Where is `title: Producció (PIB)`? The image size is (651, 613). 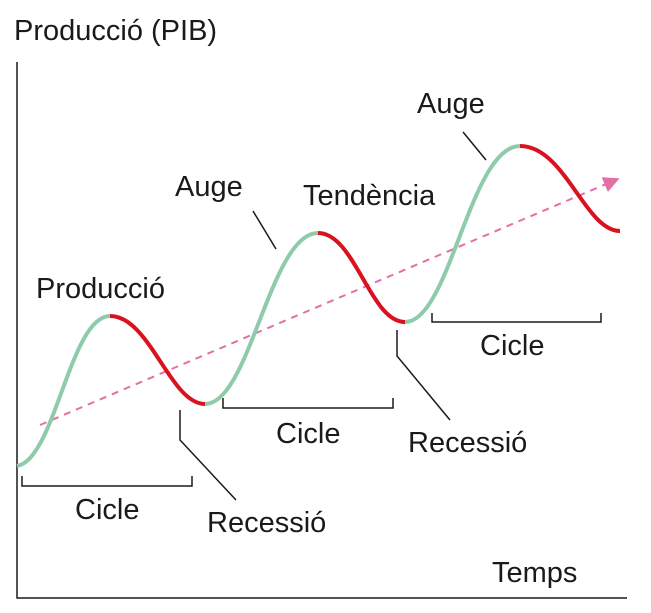
title: Producció (PIB) is located at coordinates (115, 31).